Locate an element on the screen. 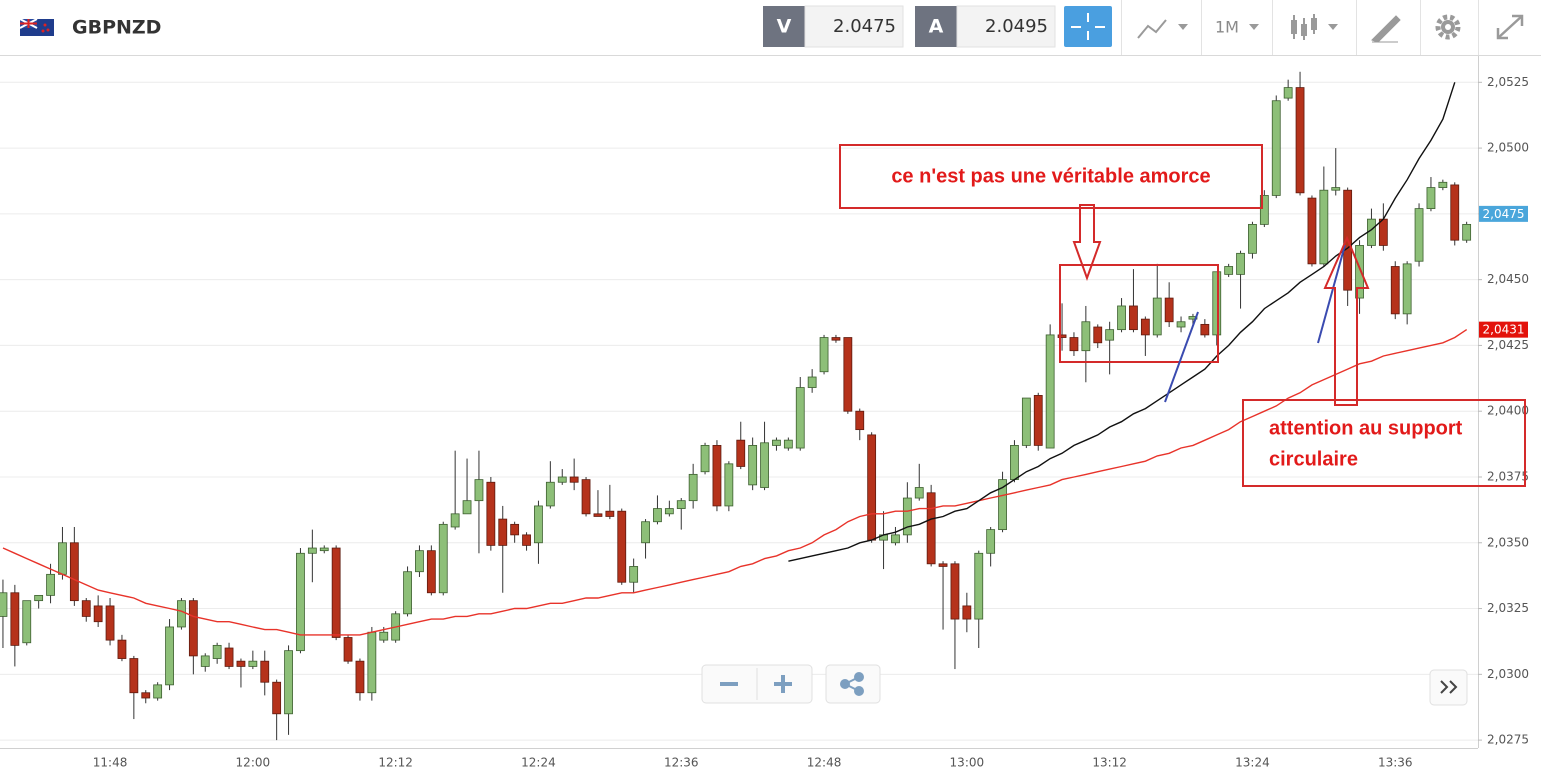  y-tick-label: 2,0350 is located at coordinates (1508, 542).